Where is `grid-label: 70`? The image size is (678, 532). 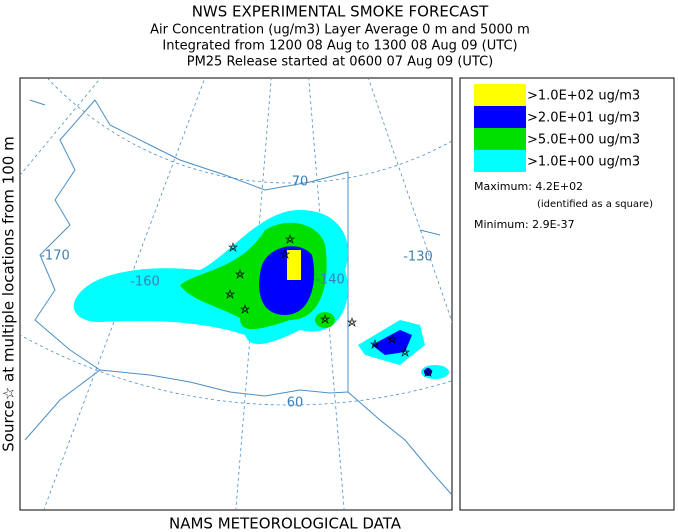
grid-label: 70 is located at coordinates (300, 182).